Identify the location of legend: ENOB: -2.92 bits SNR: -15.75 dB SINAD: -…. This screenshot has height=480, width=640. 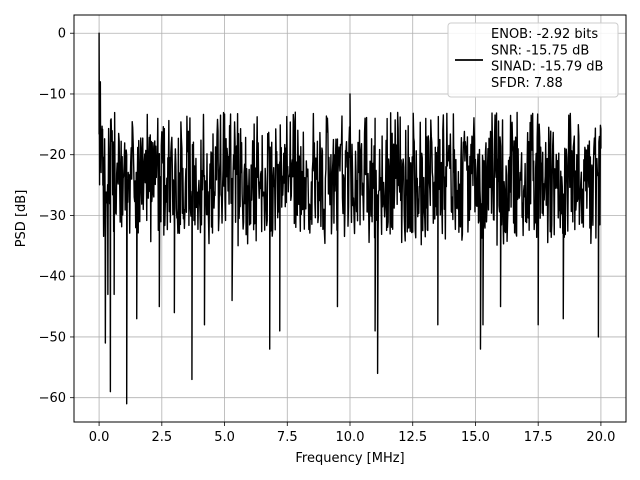
(533, 60).